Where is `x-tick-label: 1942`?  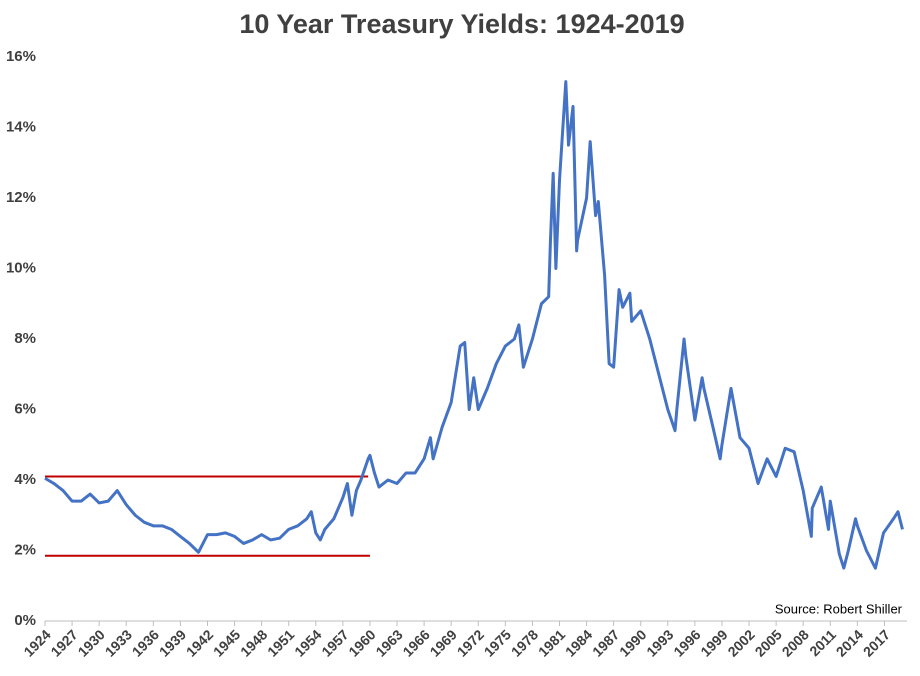 x-tick-label: 1942 is located at coordinates (199, 642).